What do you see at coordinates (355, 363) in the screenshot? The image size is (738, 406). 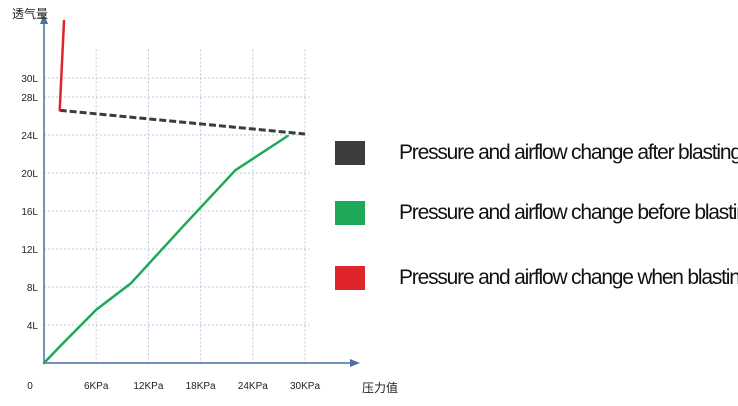 I see `x-axis-arrow` at bounding box center [355, 363].